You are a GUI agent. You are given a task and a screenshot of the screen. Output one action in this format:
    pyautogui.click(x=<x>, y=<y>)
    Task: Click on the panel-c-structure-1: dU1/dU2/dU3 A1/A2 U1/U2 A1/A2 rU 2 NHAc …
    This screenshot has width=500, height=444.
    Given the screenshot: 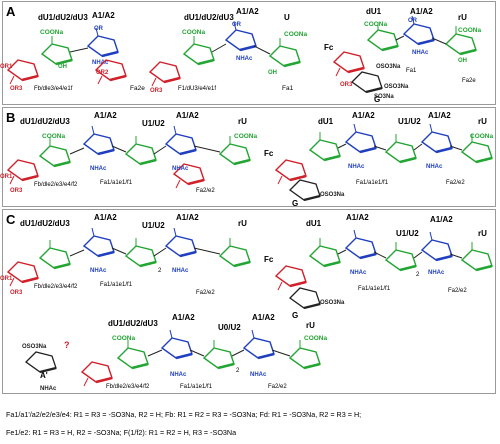 What is the action you would take?
    pyautogui.click(x=126, y=254)
    